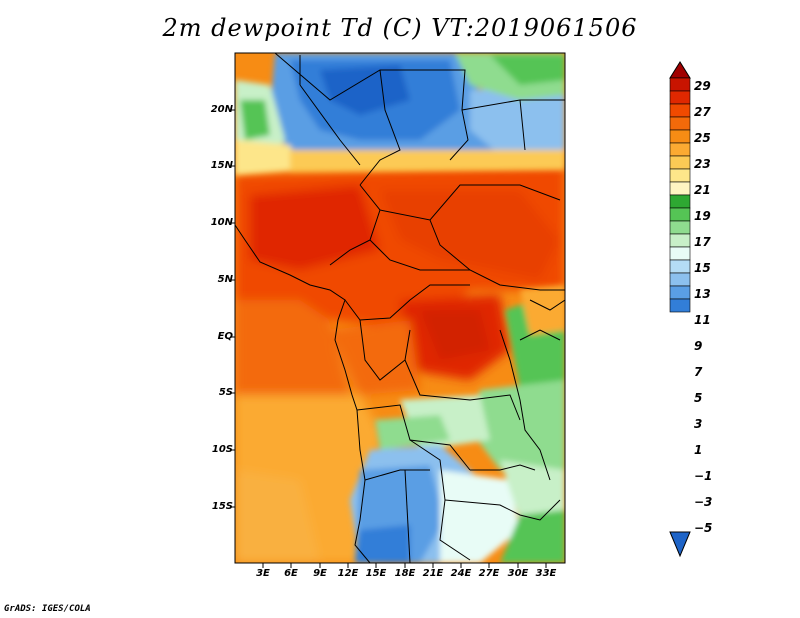 This screenshot has height=618, width=800. I want to click on lat-label: 10N, so click(221, 222).